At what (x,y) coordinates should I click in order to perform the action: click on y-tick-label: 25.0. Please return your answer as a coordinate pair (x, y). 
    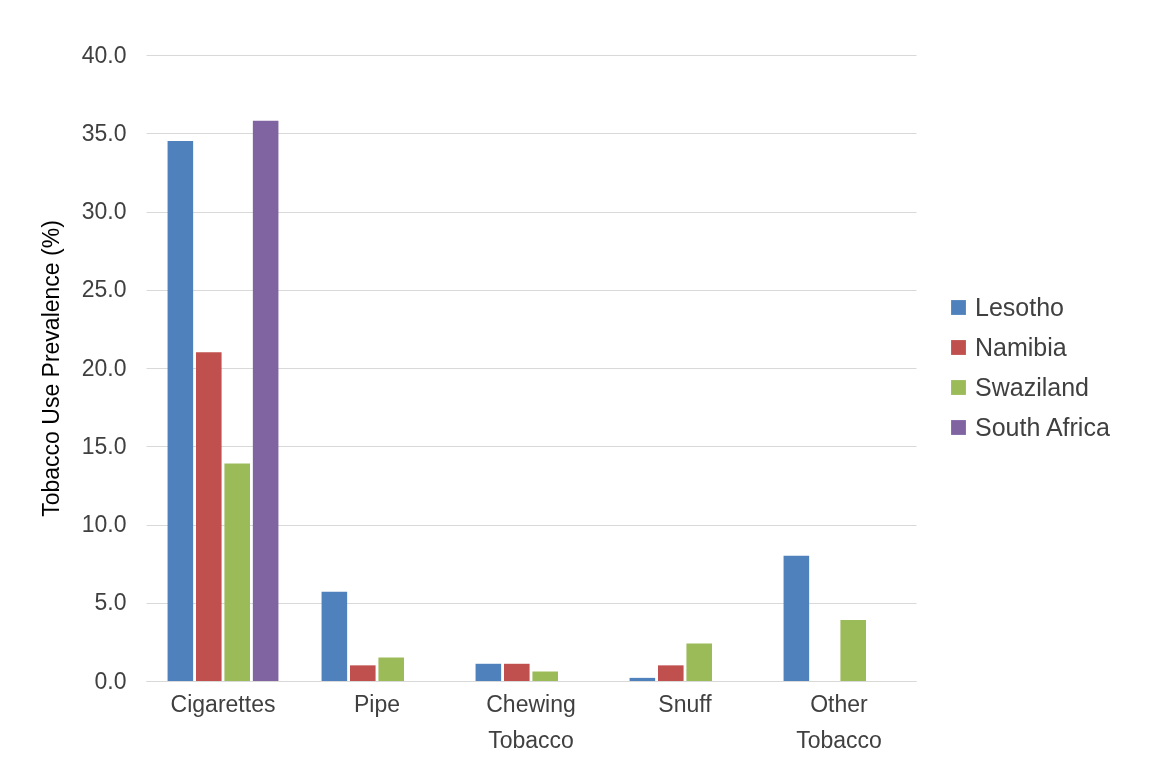
    Looking at the image, I should click on (104, 289).